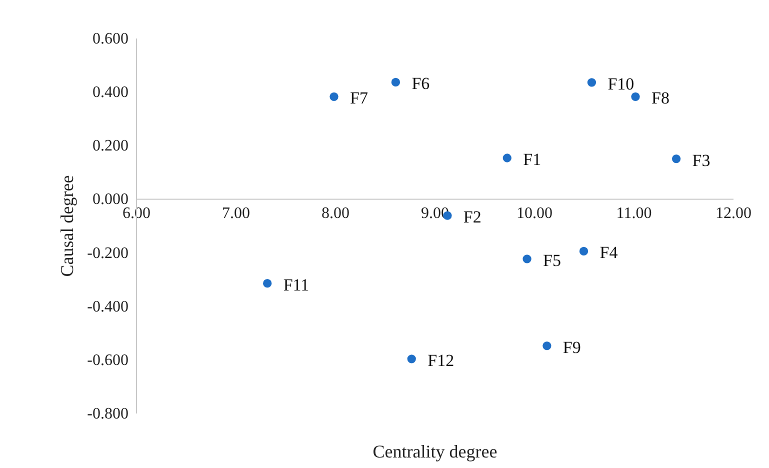 The image size is (769, 468). Describe the element at coordinates (701, 160) in the screenshot. I see `annotation: F3` at that location.